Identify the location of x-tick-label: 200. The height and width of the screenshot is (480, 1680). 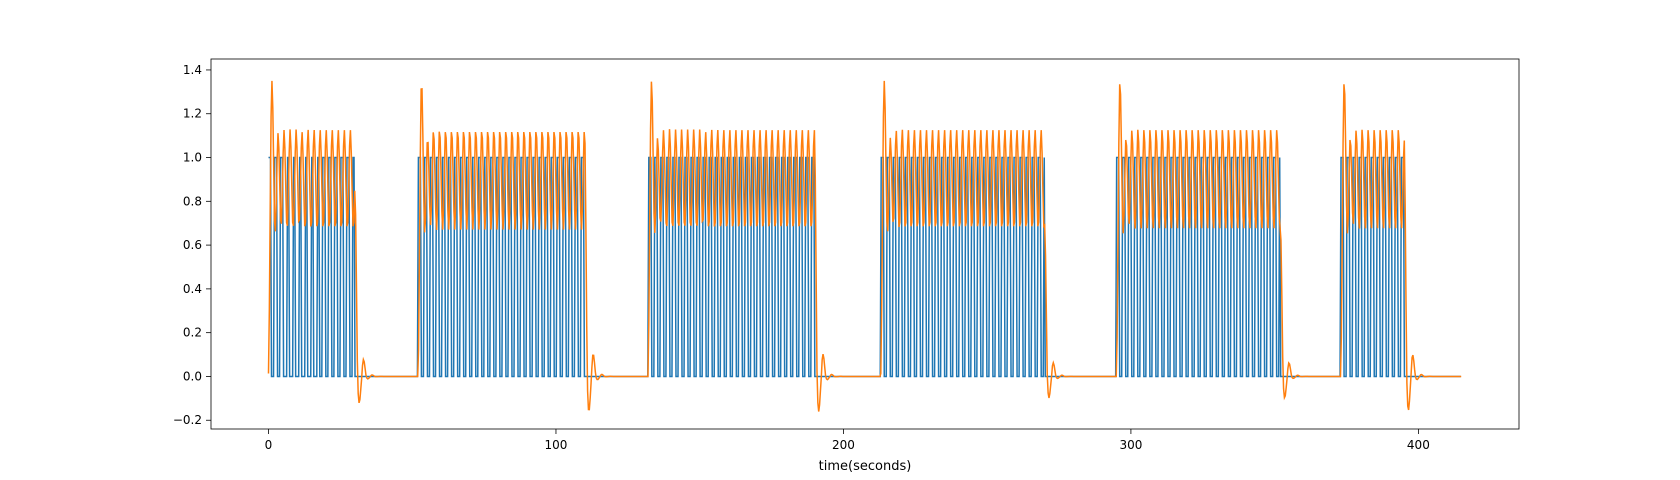
(843, 445).